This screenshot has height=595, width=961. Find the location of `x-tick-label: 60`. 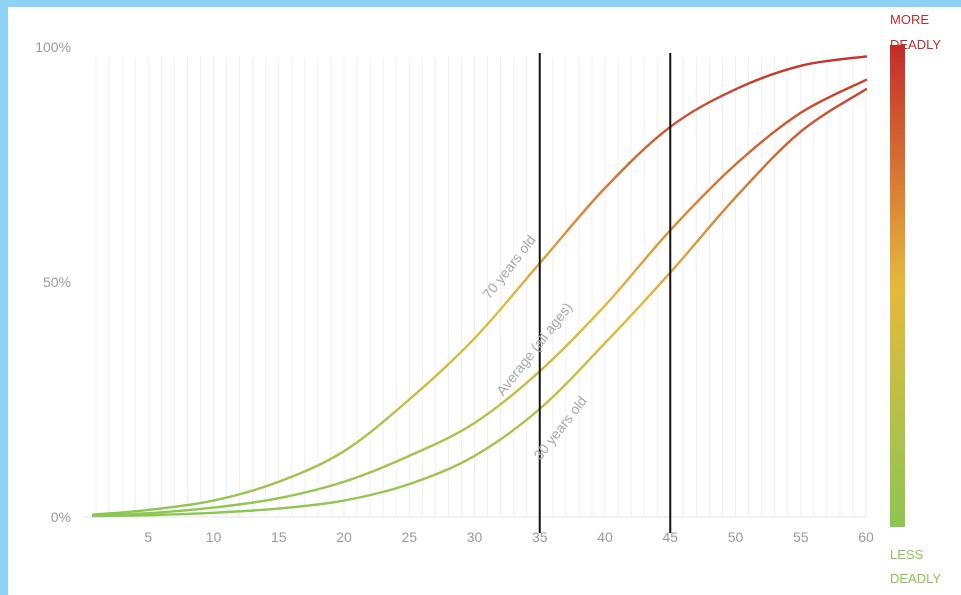

x-tick-label: 60 is located at coordinates (866, 537).